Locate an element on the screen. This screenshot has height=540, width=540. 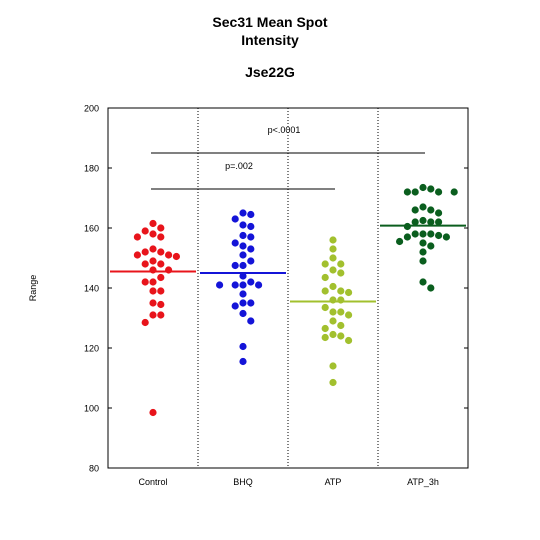
y-tick-label: 160 is located at coordinates (91, 229).